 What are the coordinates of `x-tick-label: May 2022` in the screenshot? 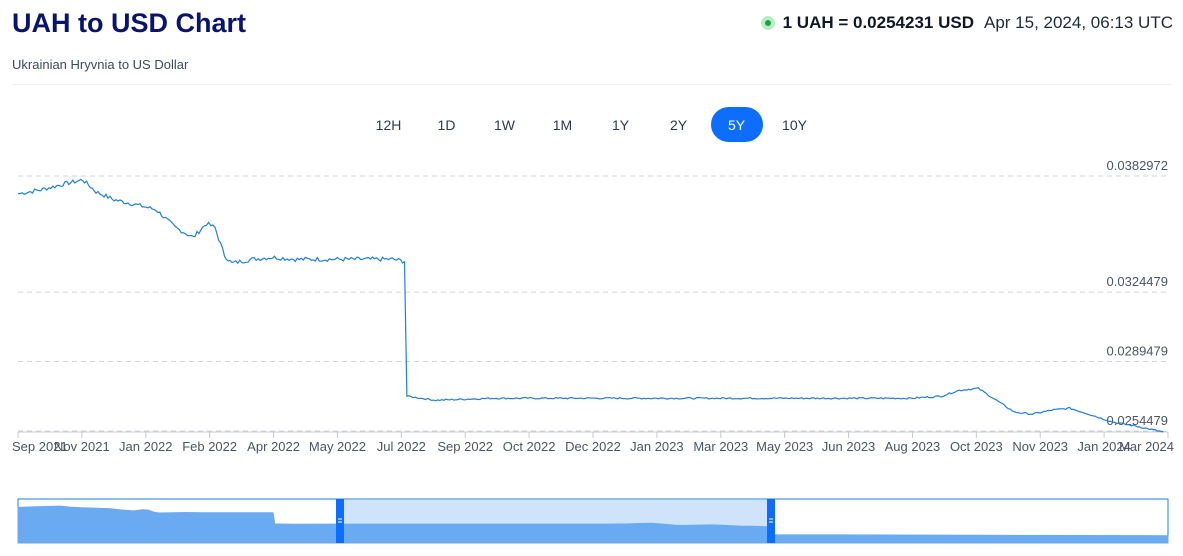 It's located at (337, 446).